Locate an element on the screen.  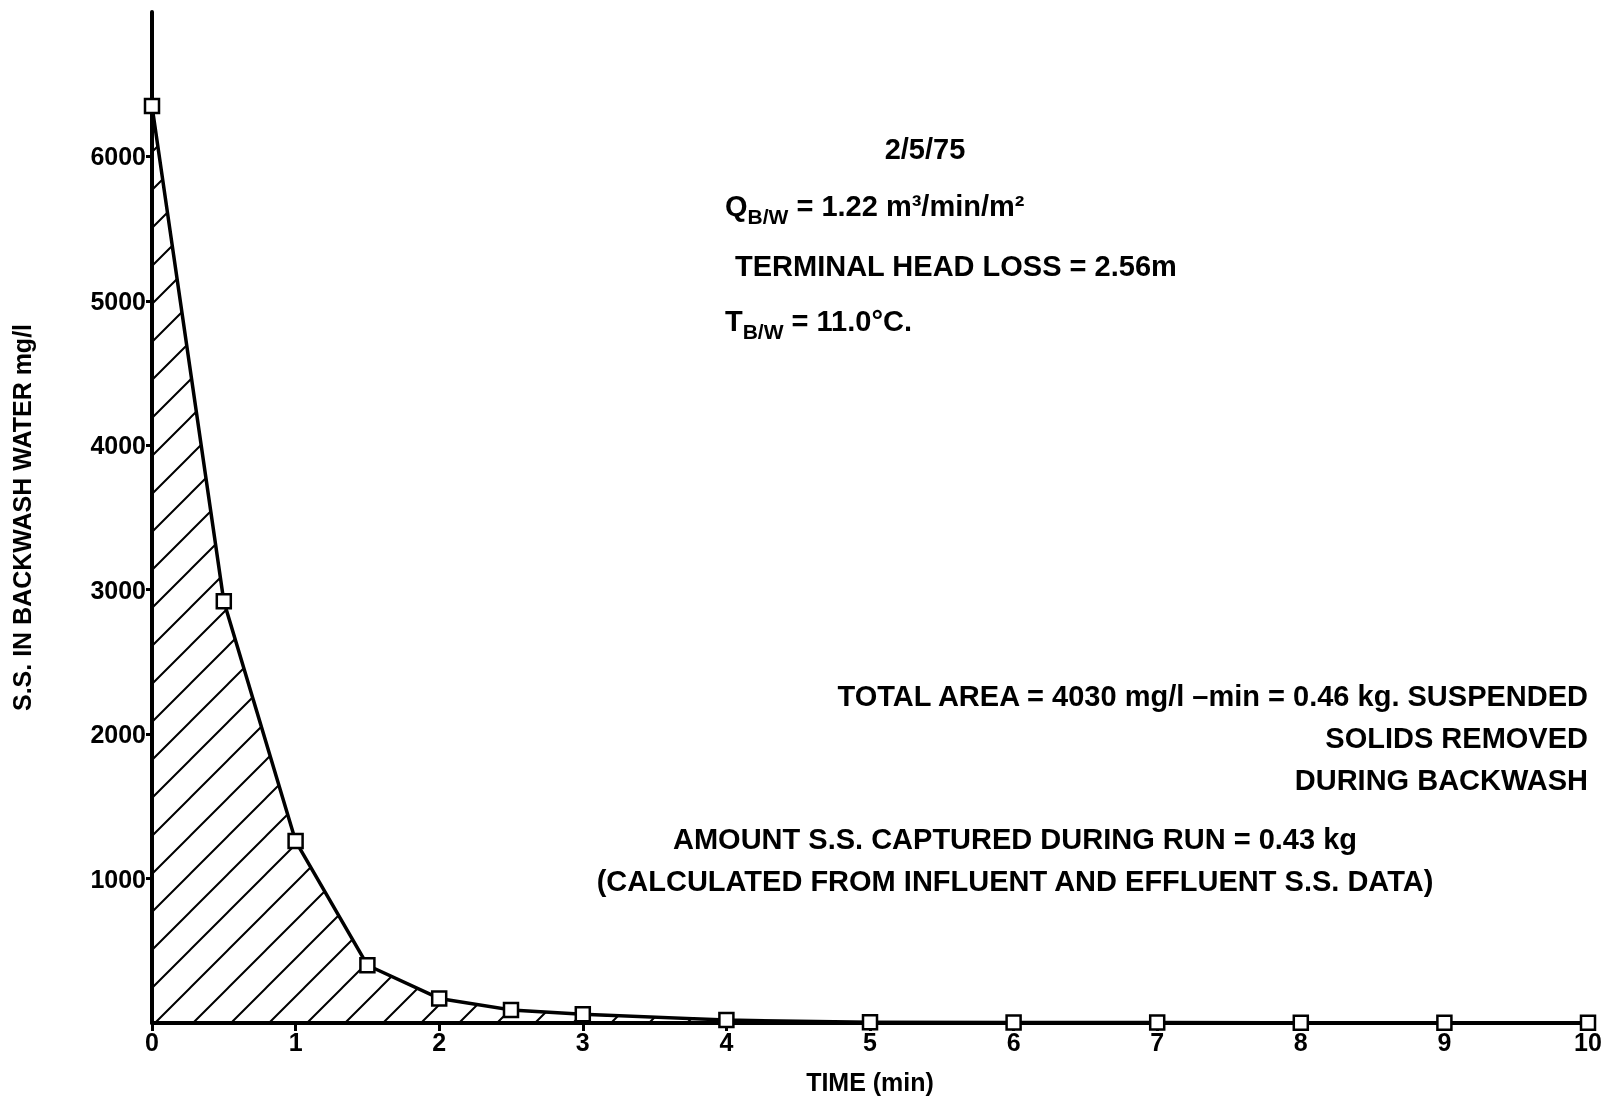
x-tick-label: 7 is located at coordinates (1157, 1041).